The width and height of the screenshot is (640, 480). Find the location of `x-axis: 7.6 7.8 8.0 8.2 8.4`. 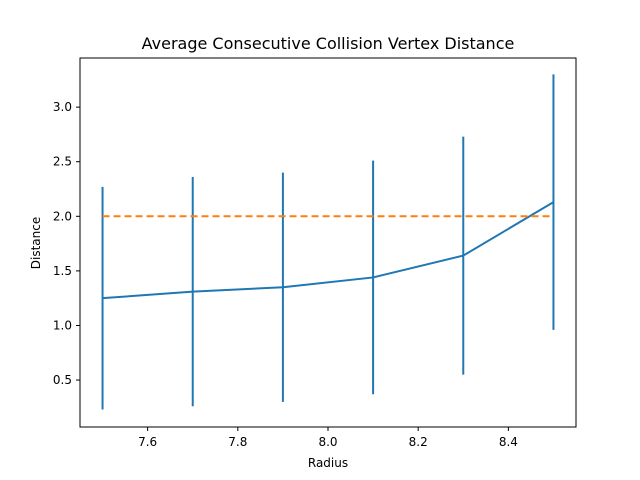

x-axis: 7.6 7.8 8.0 8.2 8.4 is located at coordinates (328, 438).